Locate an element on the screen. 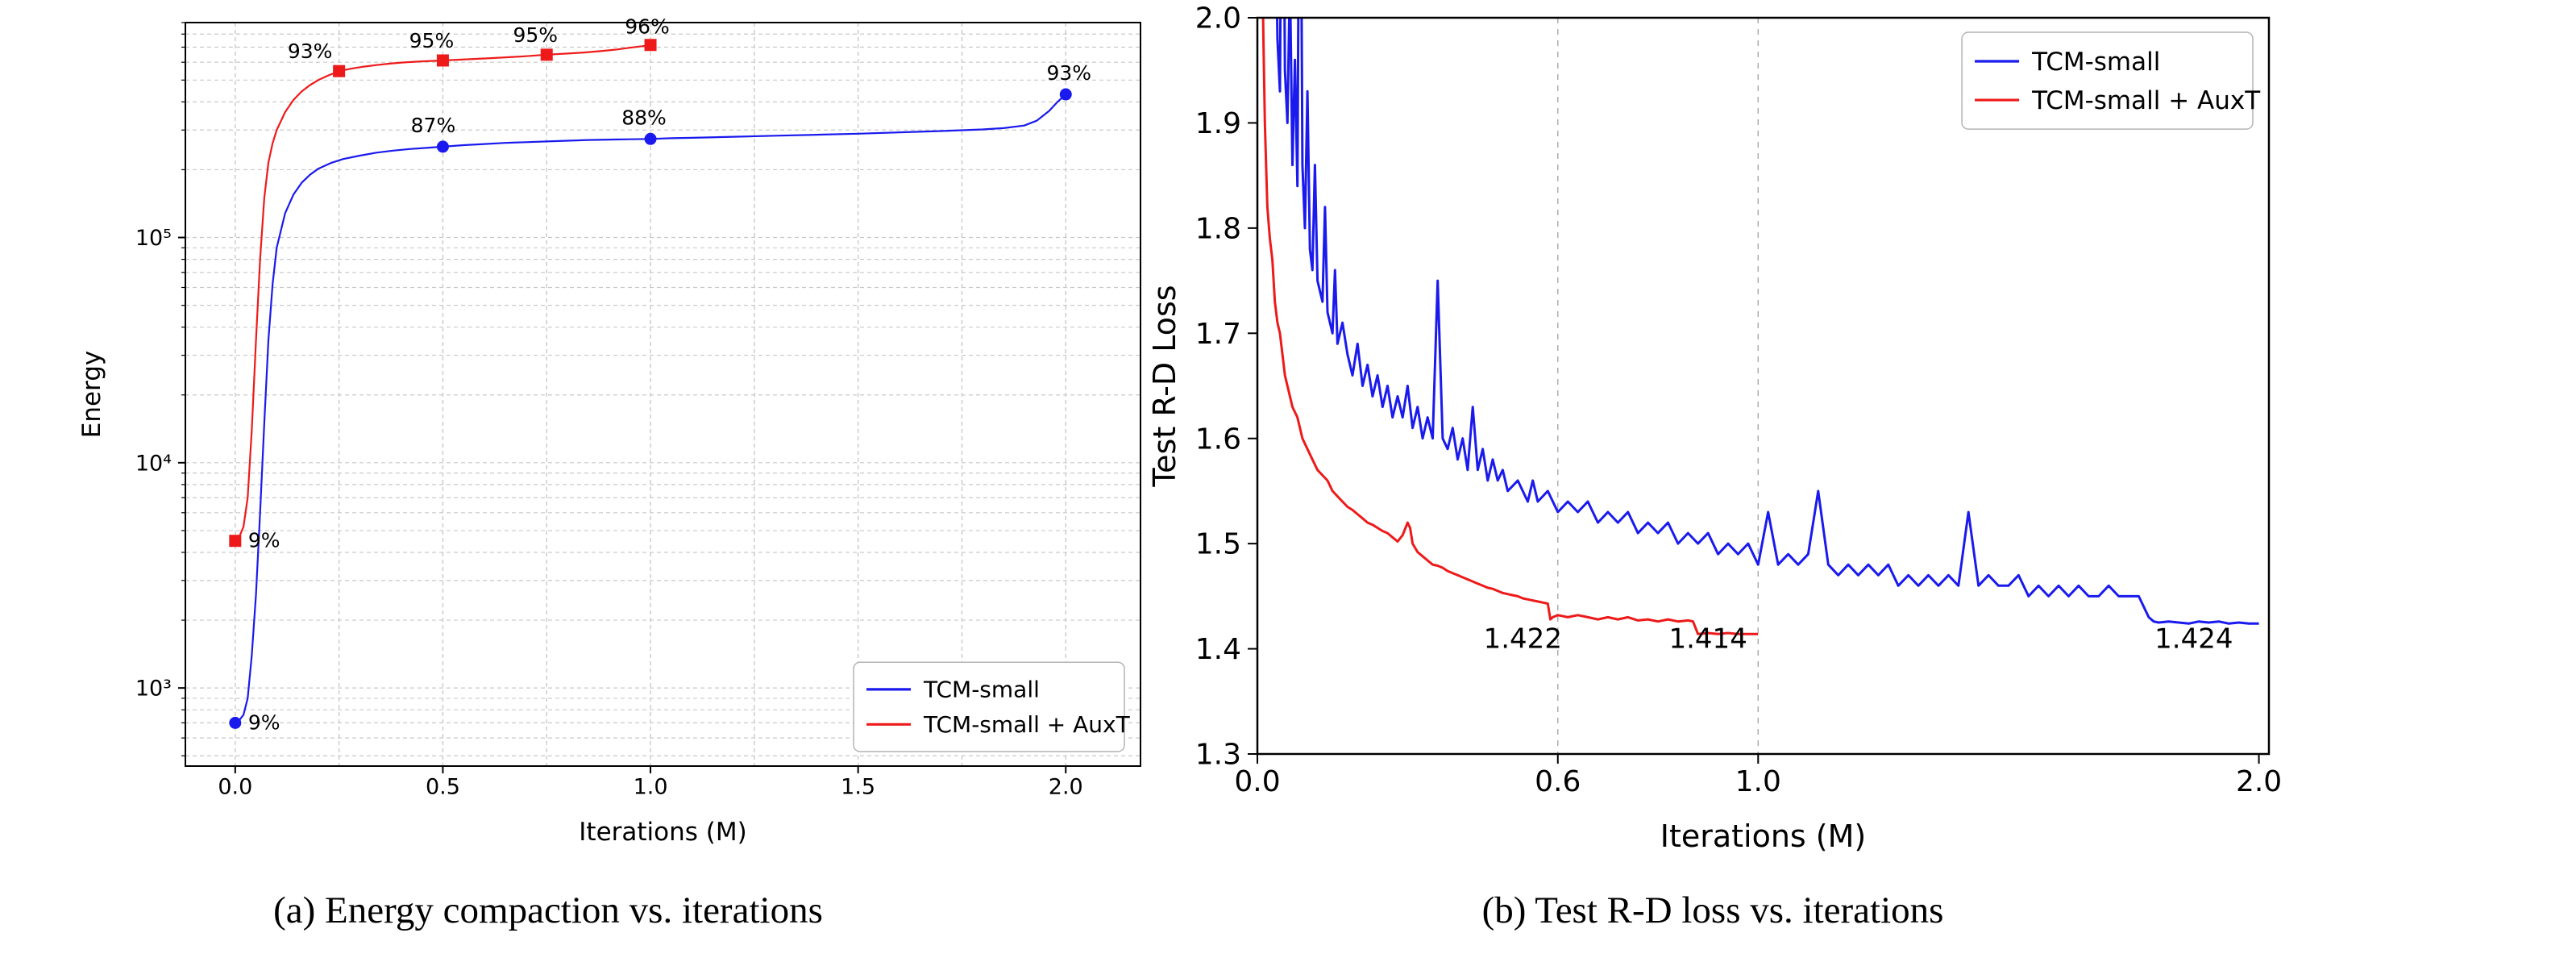  series-tcm-small-auxt is located at coordinates (1510, 327).